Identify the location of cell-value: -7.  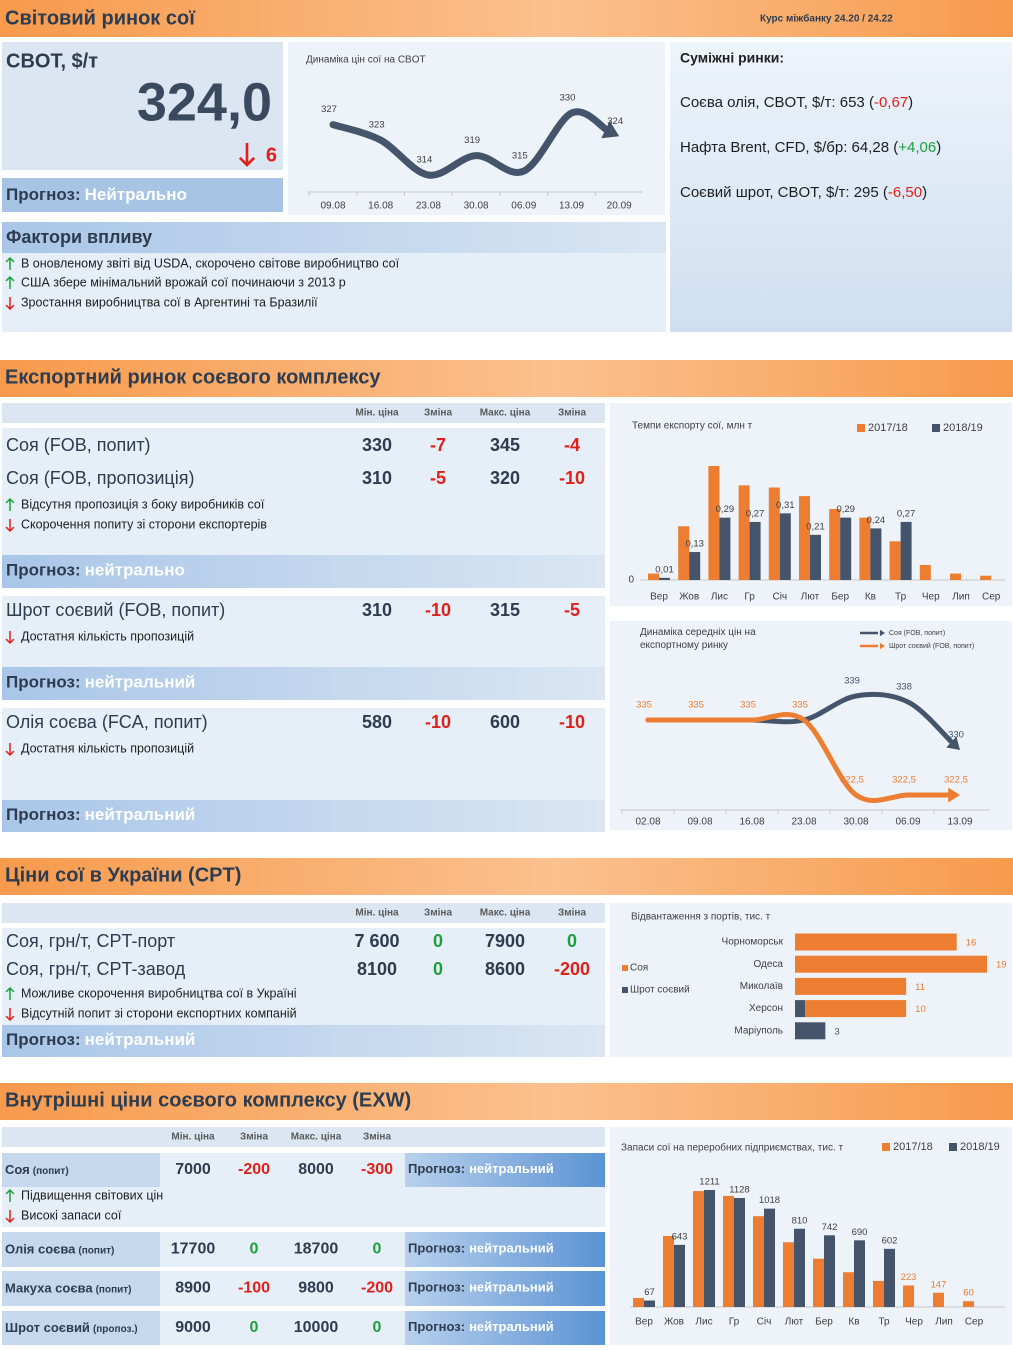
(438, 445).